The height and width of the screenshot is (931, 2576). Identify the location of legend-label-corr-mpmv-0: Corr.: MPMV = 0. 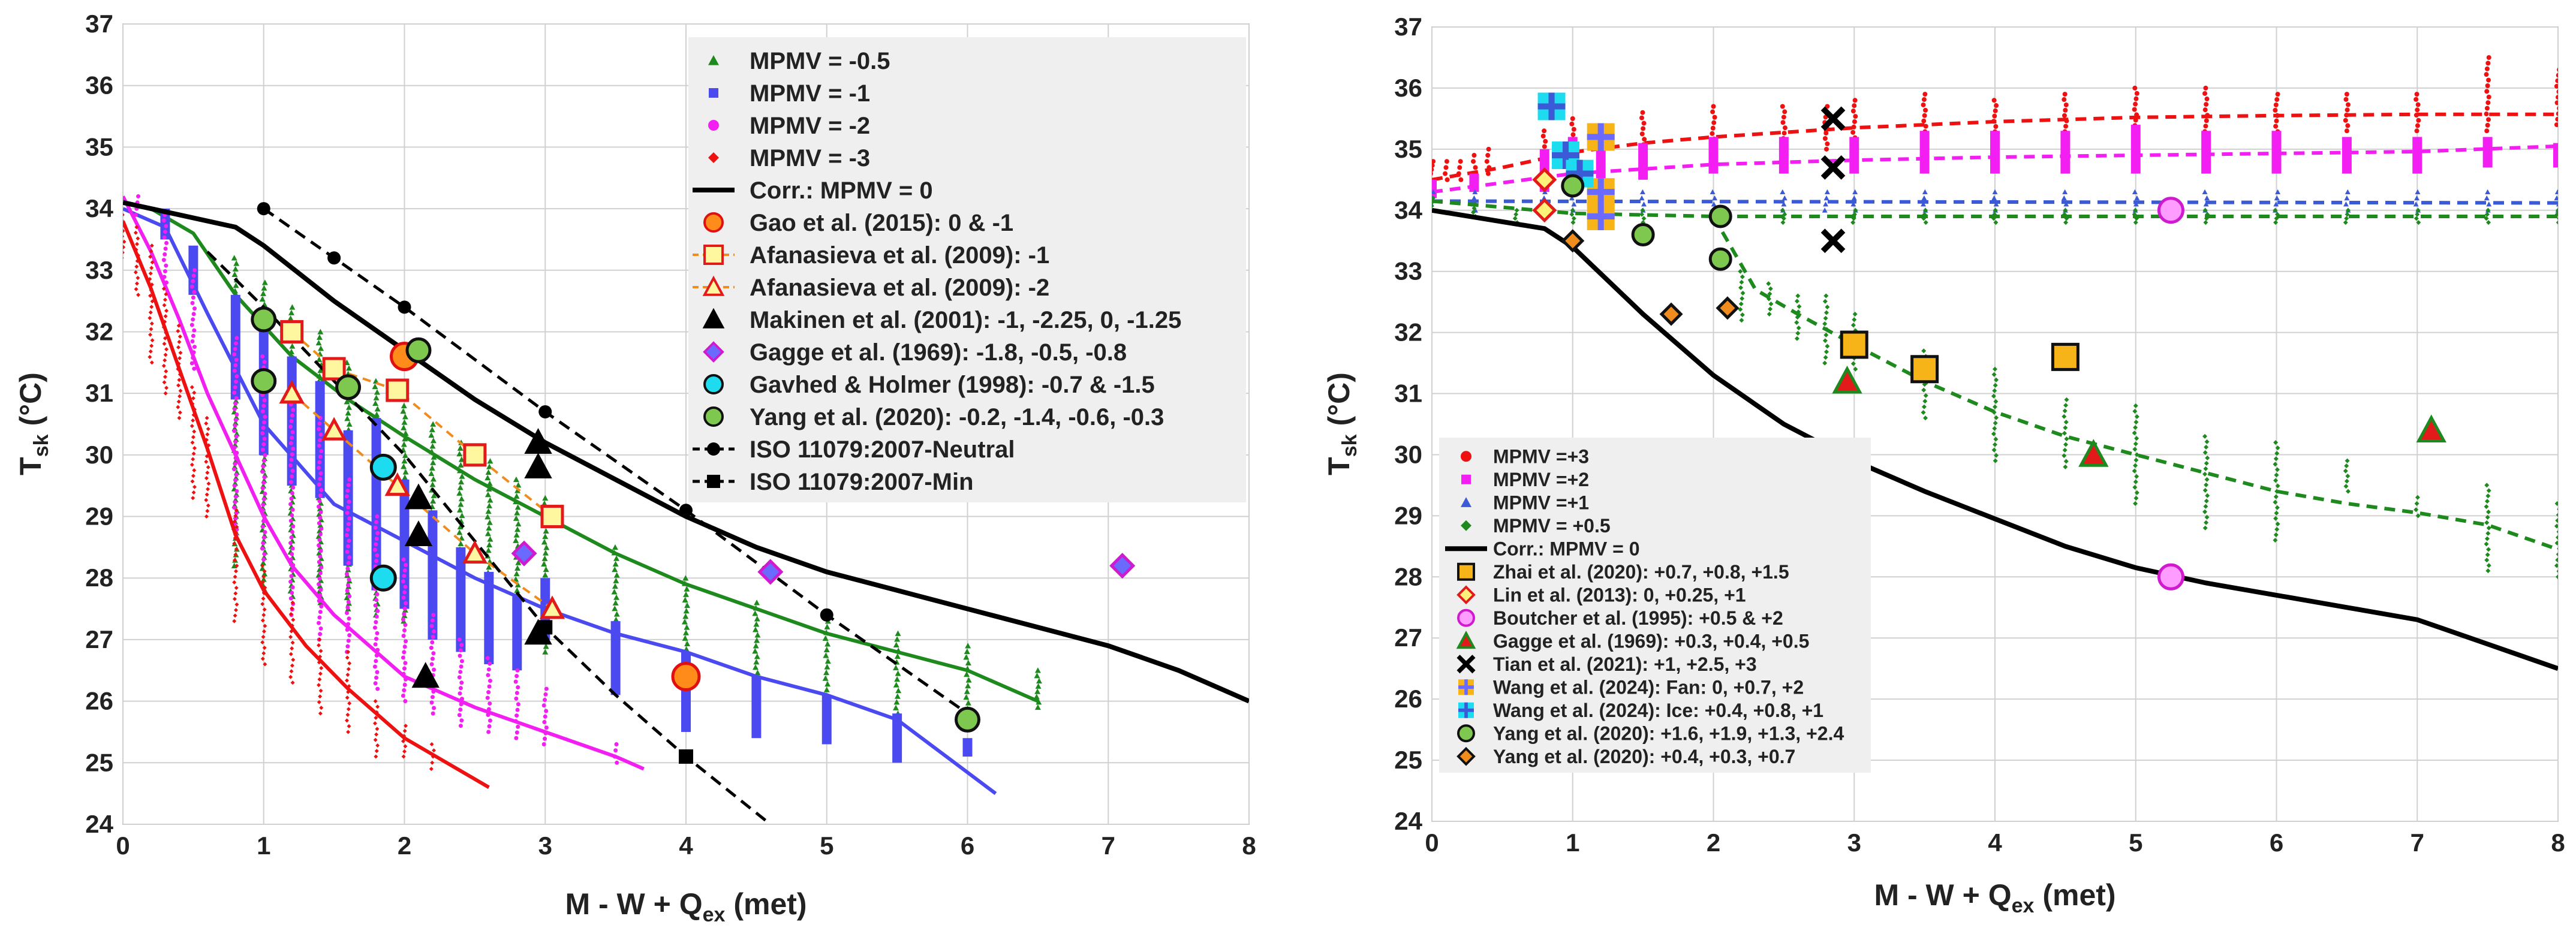
(1566, 548).